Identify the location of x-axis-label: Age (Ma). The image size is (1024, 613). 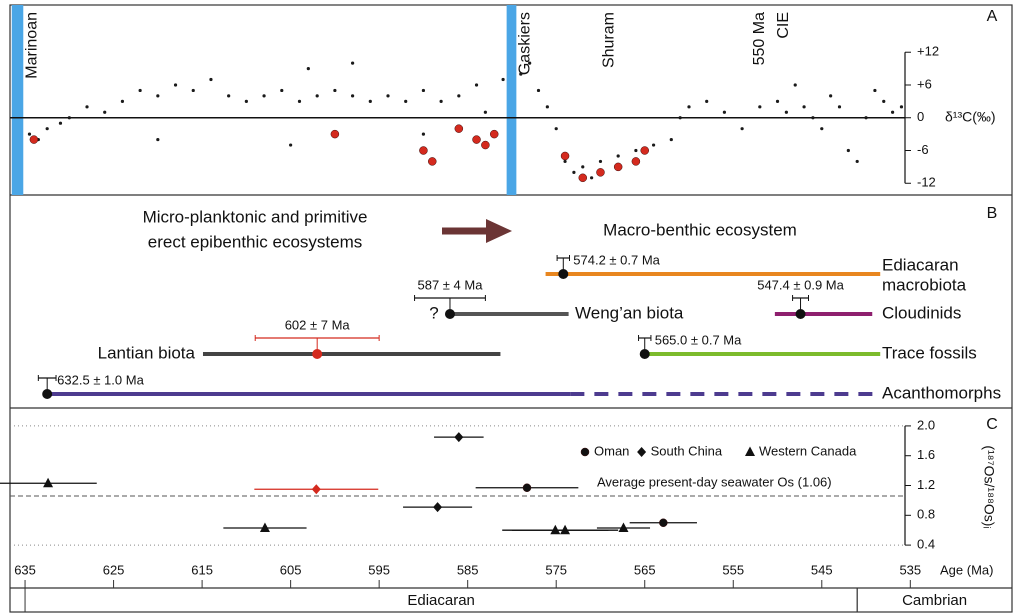
(966, 569).